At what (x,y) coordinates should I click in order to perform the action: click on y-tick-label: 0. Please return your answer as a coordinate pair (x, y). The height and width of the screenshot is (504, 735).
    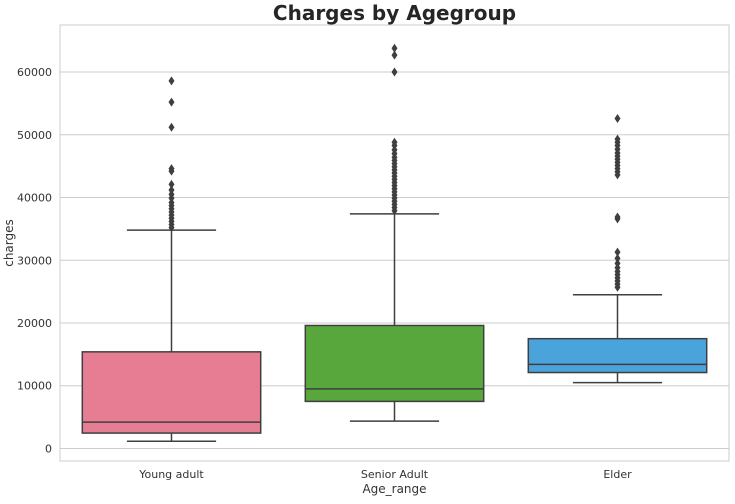
    Looking at the image, I should click on (48, 448).